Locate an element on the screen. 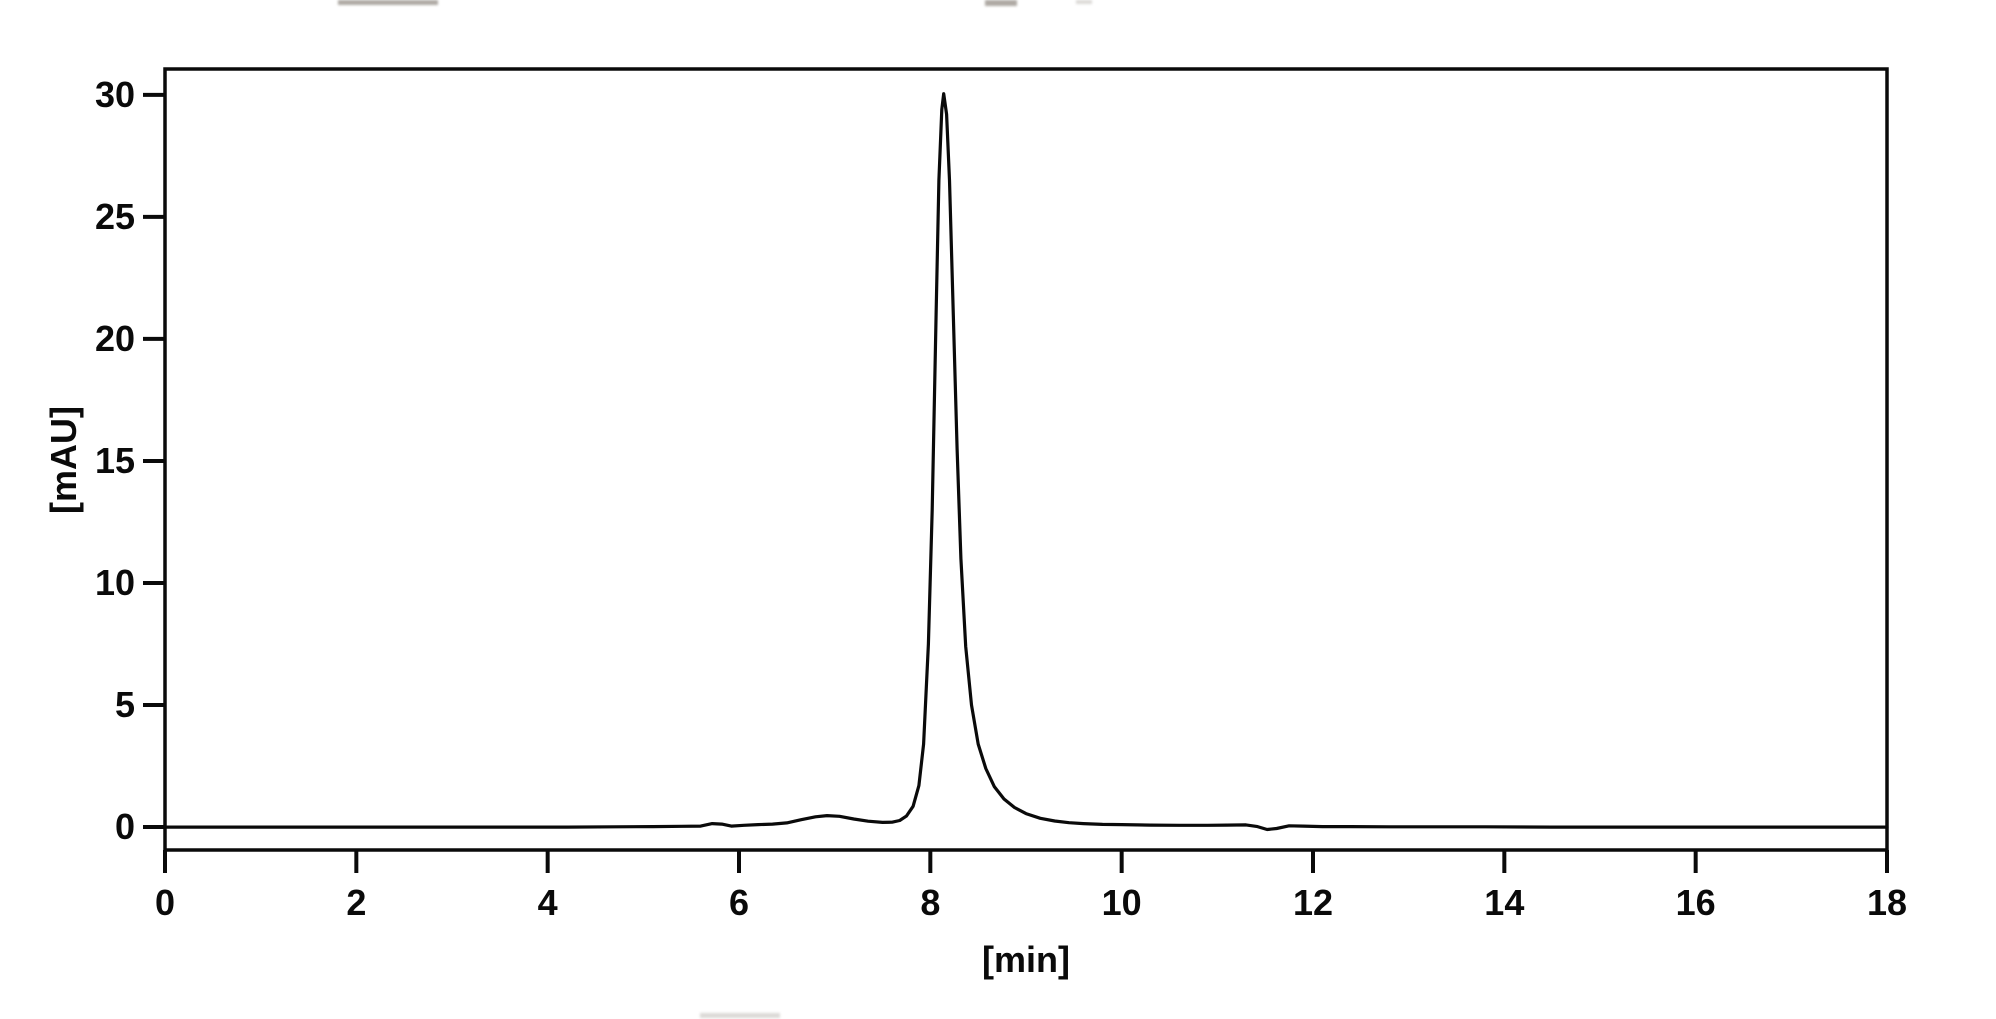  x-tick-label: 0 is located at coordinates (165, 902).